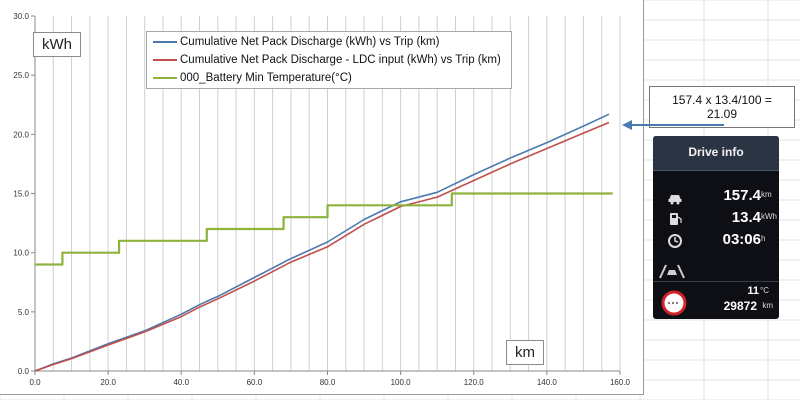  What do you see at coordinates (401, 382) in the screenshot?
I see `x-tick-label: 100.0` at bounding box center [401, 382].